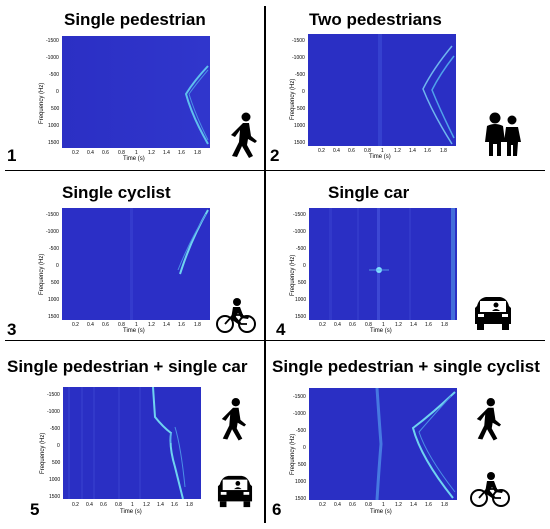 This screenshot has width=550, height=529. Describe the element at coordinates (503, 134) in the screenshot. I see `two-pedestrians-icon` at that location.